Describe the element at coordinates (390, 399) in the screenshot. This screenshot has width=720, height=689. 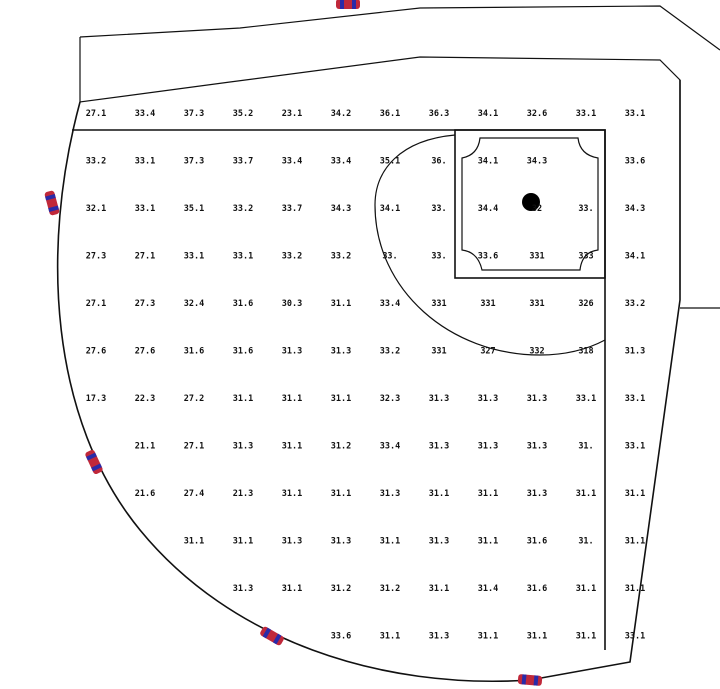
I see `grid-cell-label: 32.3` at that location.